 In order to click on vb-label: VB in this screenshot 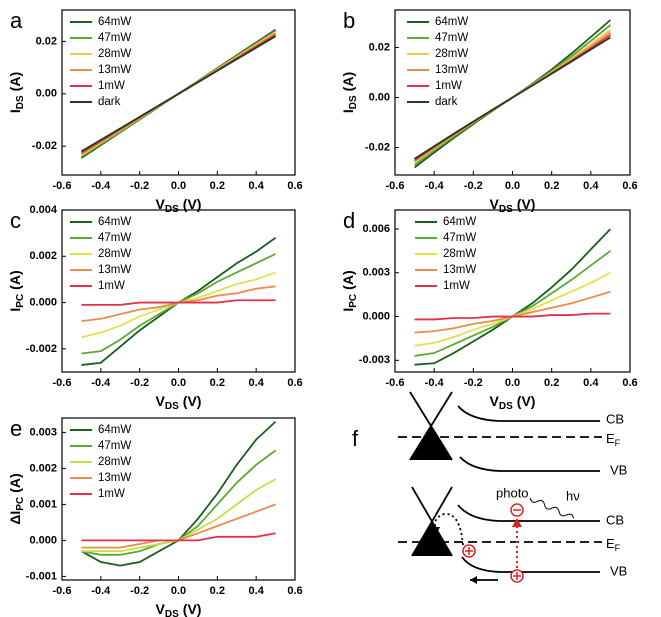, I will do `click(618, 570)`.